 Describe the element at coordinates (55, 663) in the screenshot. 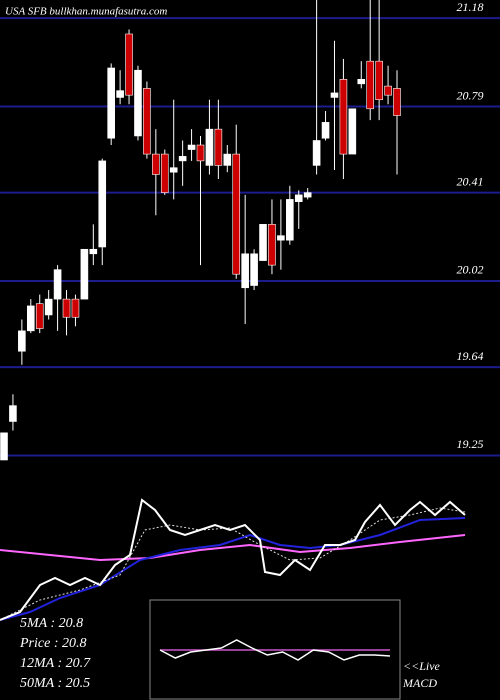

I see `legend-text: 12MA : 20.7` at that location.